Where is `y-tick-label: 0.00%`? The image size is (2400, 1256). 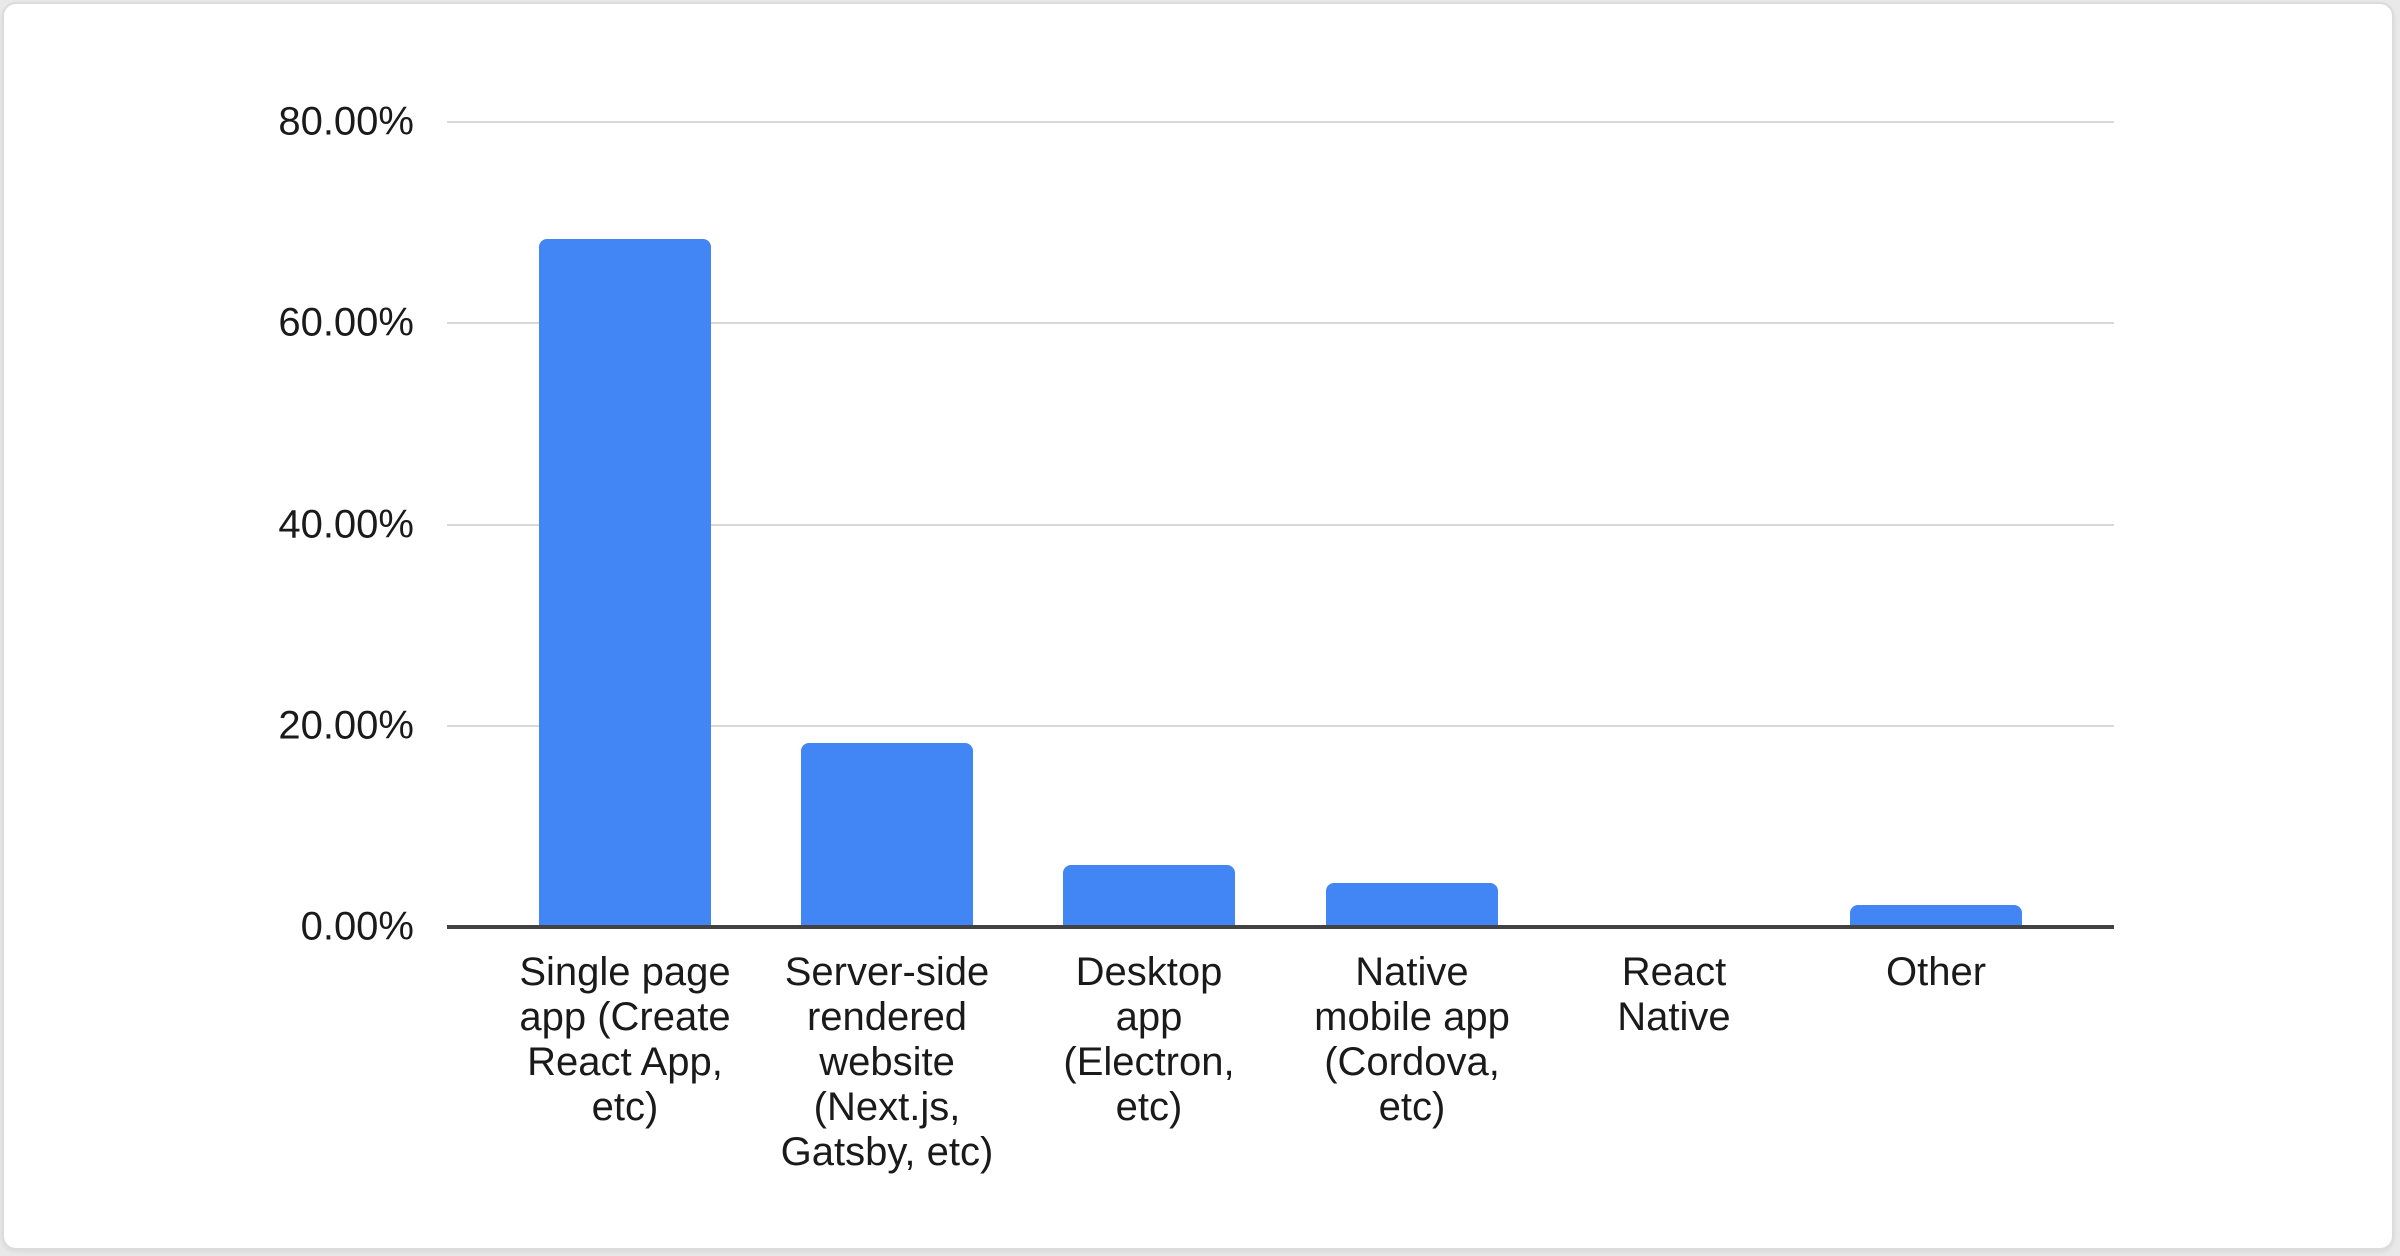 y-tick-label: 0.00% is located at coordinates (357, 926).